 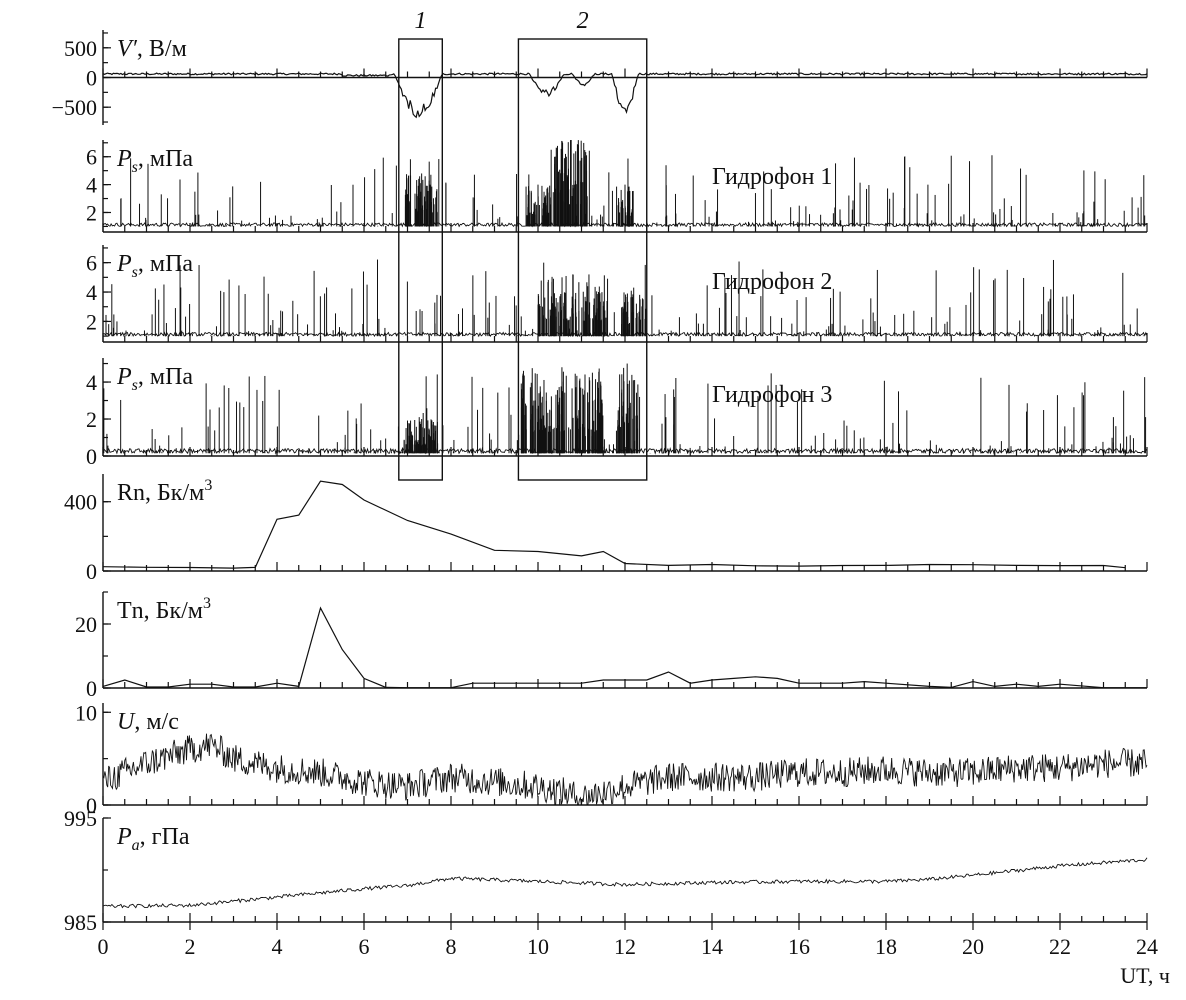 I want to click on x-tick-label: 14, so click(x=712, y=946).